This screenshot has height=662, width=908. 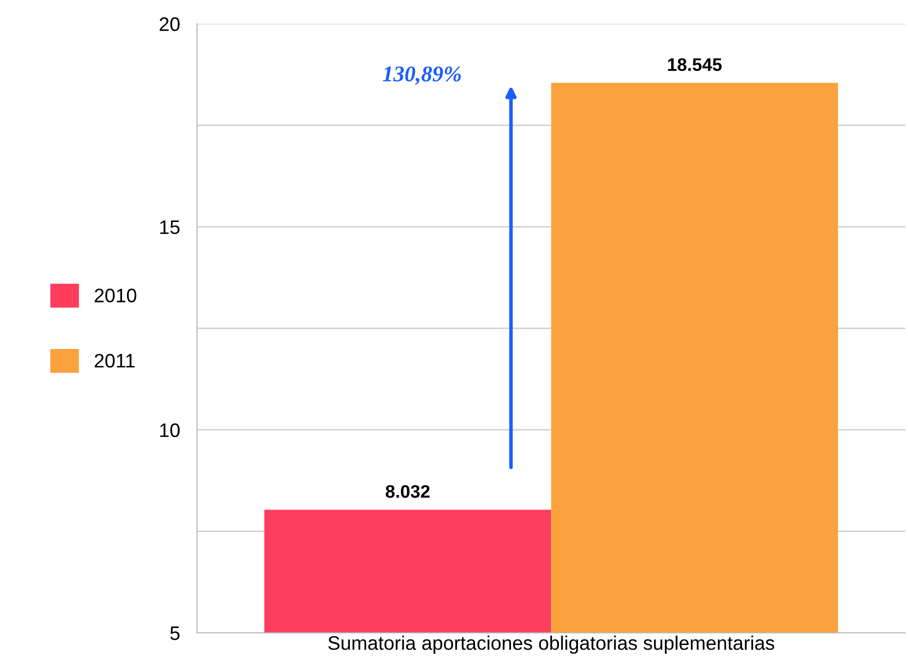 I want to click on y-tick-label: 10, so click(x=170, y=430).